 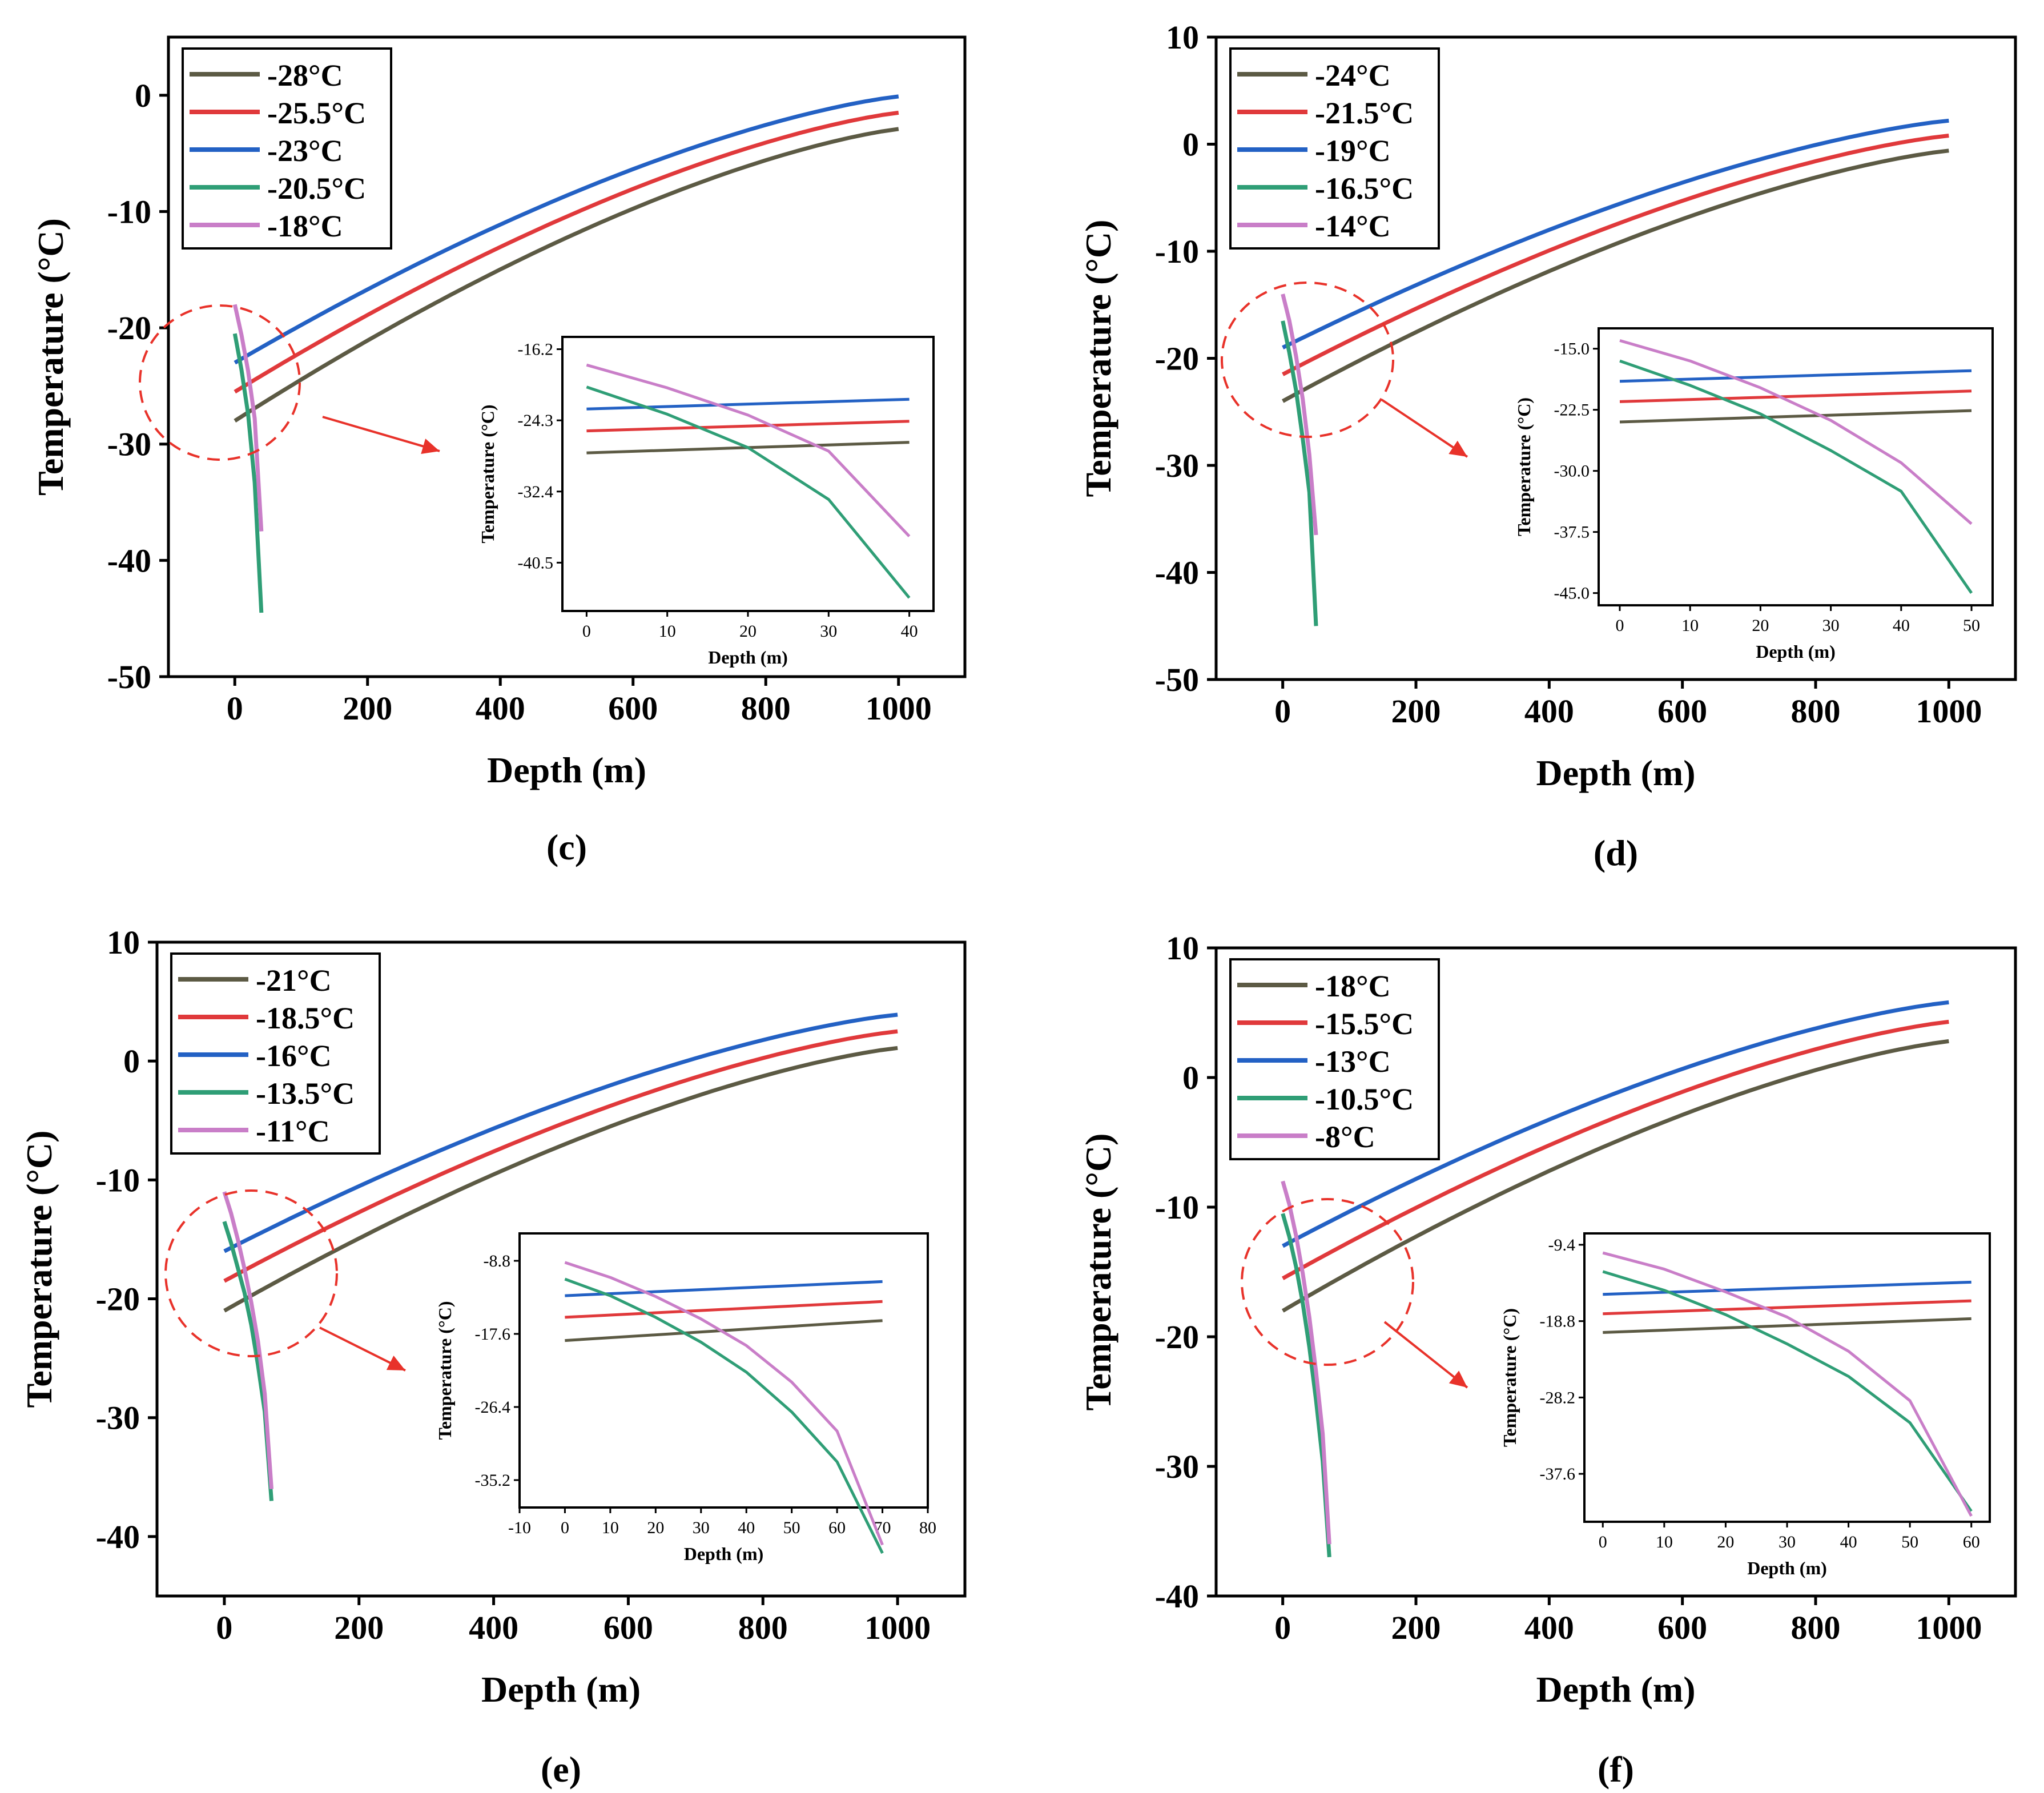 I want to click on series-line--11°C, so click(x=247, y=1340).